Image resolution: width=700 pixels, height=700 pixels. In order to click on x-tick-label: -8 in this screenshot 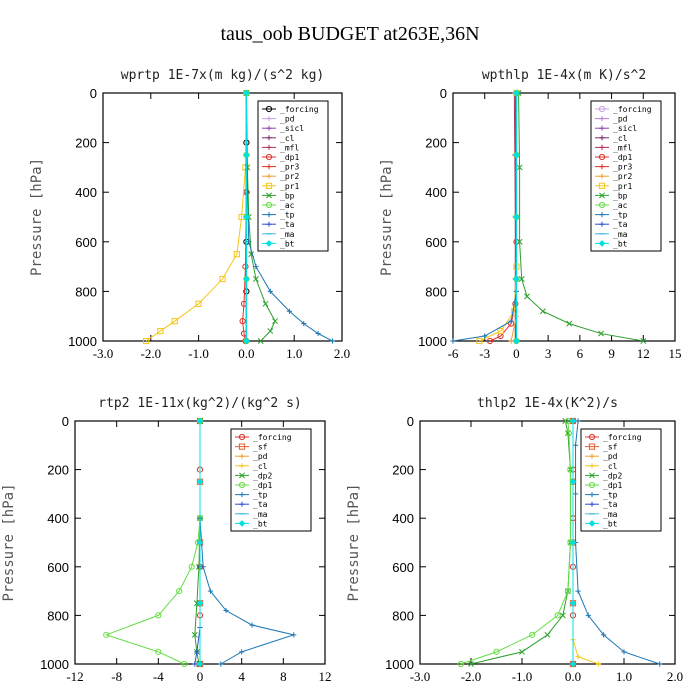, I will do `click(116, 676)`.